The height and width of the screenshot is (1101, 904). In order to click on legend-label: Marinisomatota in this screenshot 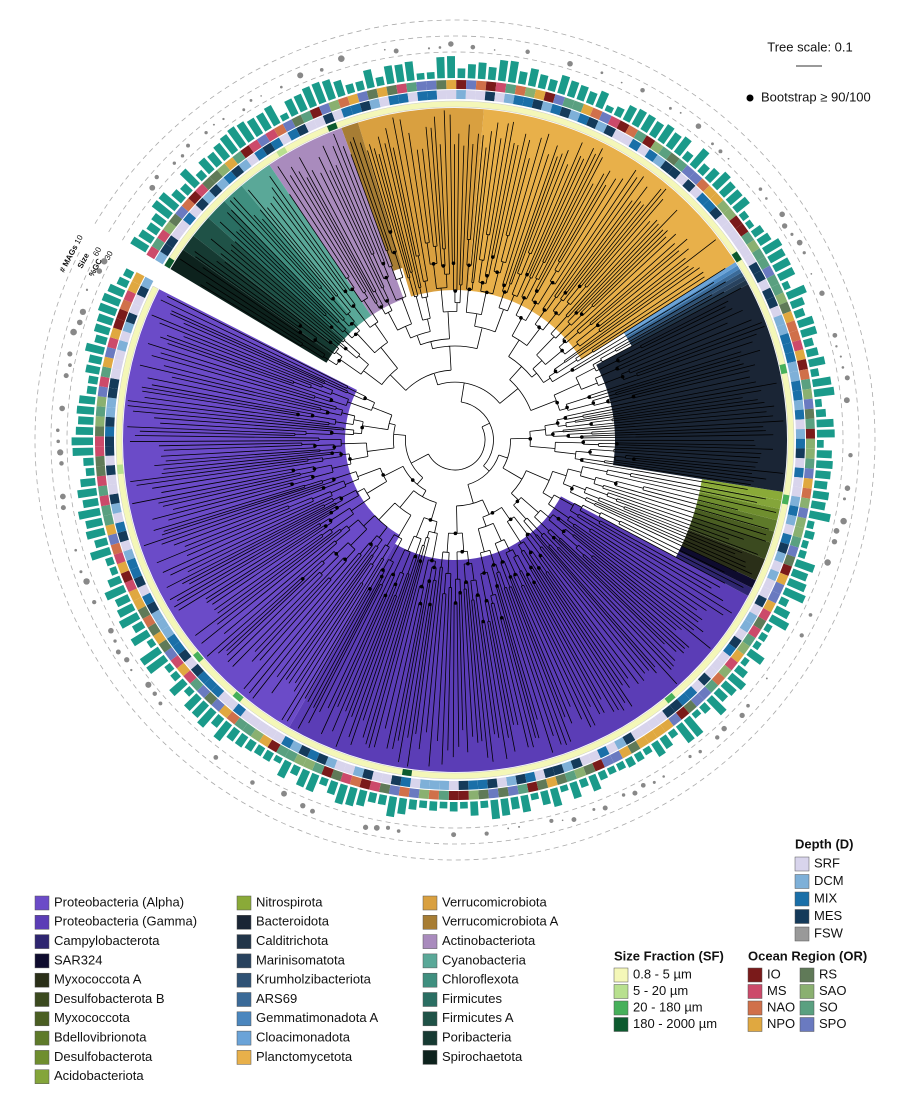, I will do `click(301, 959)`.